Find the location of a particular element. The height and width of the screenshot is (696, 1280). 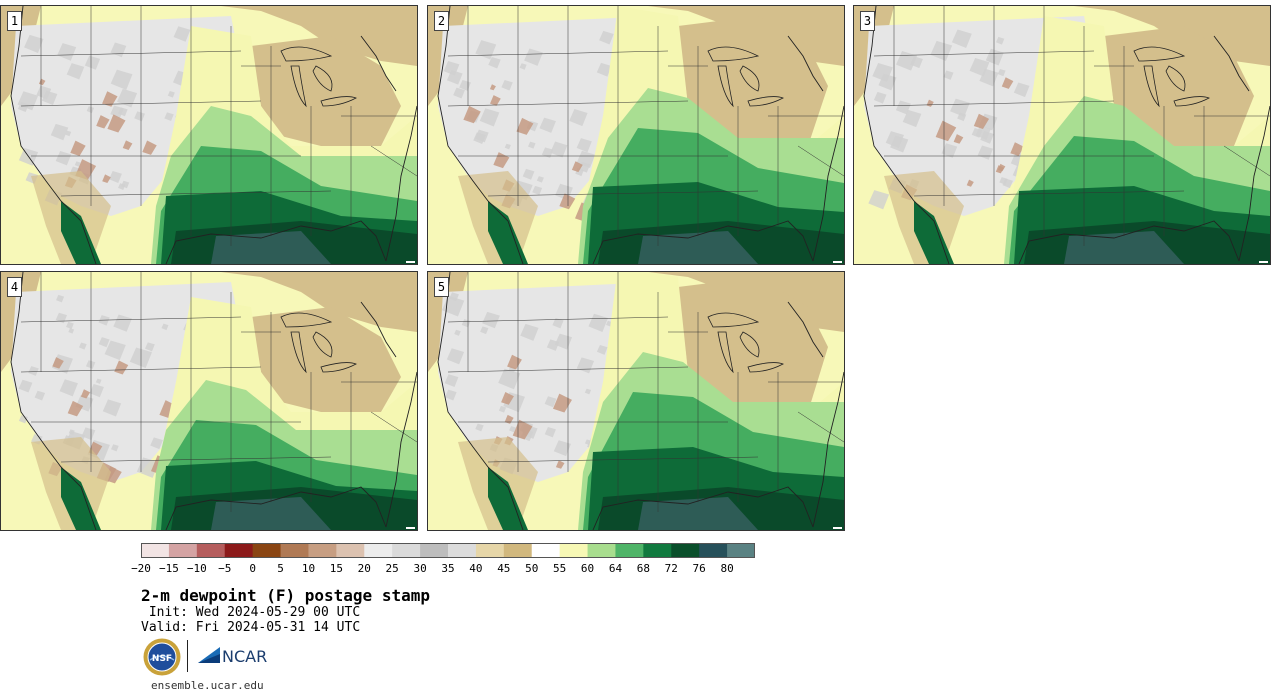

gulf-of-mexico is located at coordinates (698, 247).